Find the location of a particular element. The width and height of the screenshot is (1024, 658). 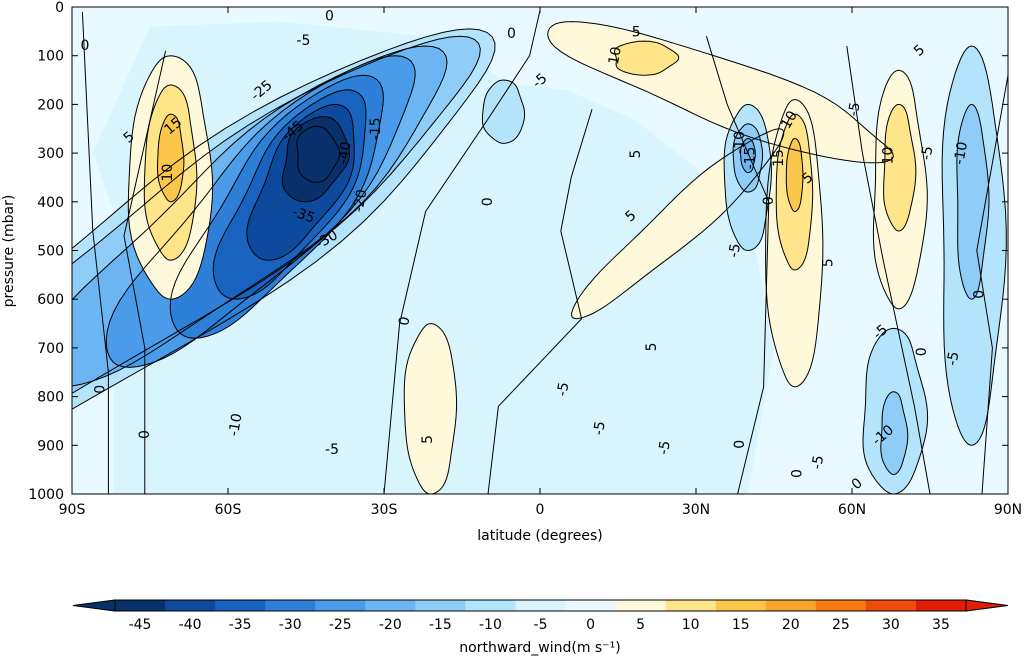

contour-midlat-south-flow--15 is located at coordinates (748, 155).